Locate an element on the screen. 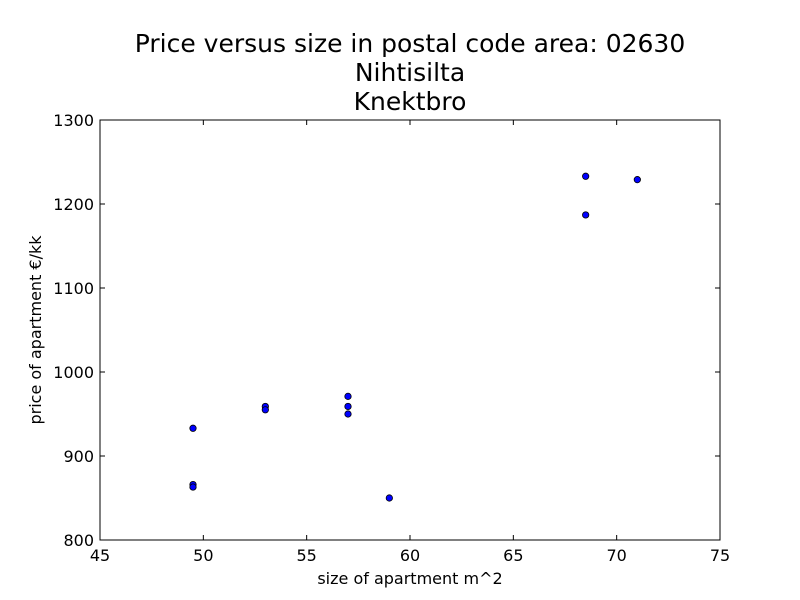 This screenshot has width=800, height=600. y-tick-label: 900 is located at coordinates (78, 456).